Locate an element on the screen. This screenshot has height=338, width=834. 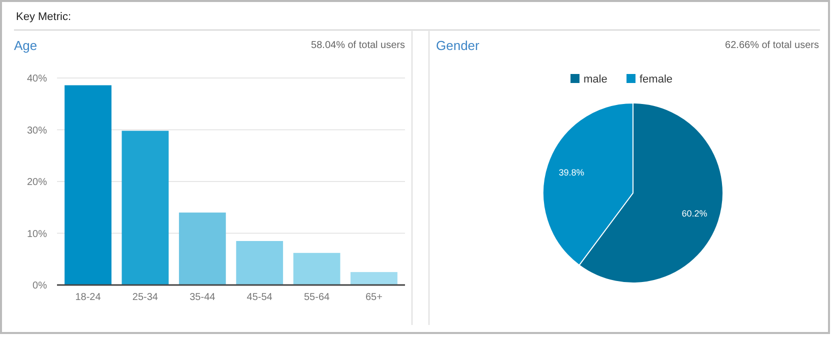
x-tick-label: 35-44 is located at coordinates (203, 297).